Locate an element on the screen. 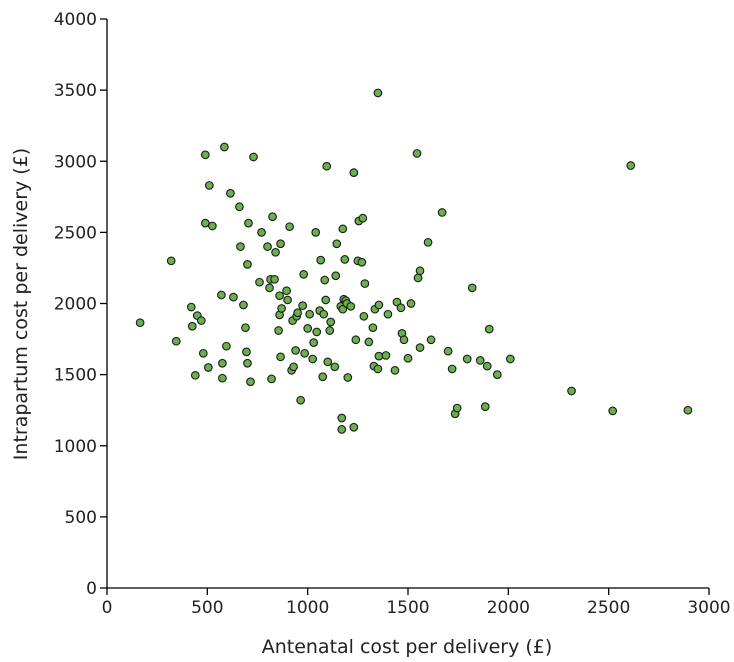  x-axis-title: Antenatal cost per delivery (£) is located at coordinates (407, 647).